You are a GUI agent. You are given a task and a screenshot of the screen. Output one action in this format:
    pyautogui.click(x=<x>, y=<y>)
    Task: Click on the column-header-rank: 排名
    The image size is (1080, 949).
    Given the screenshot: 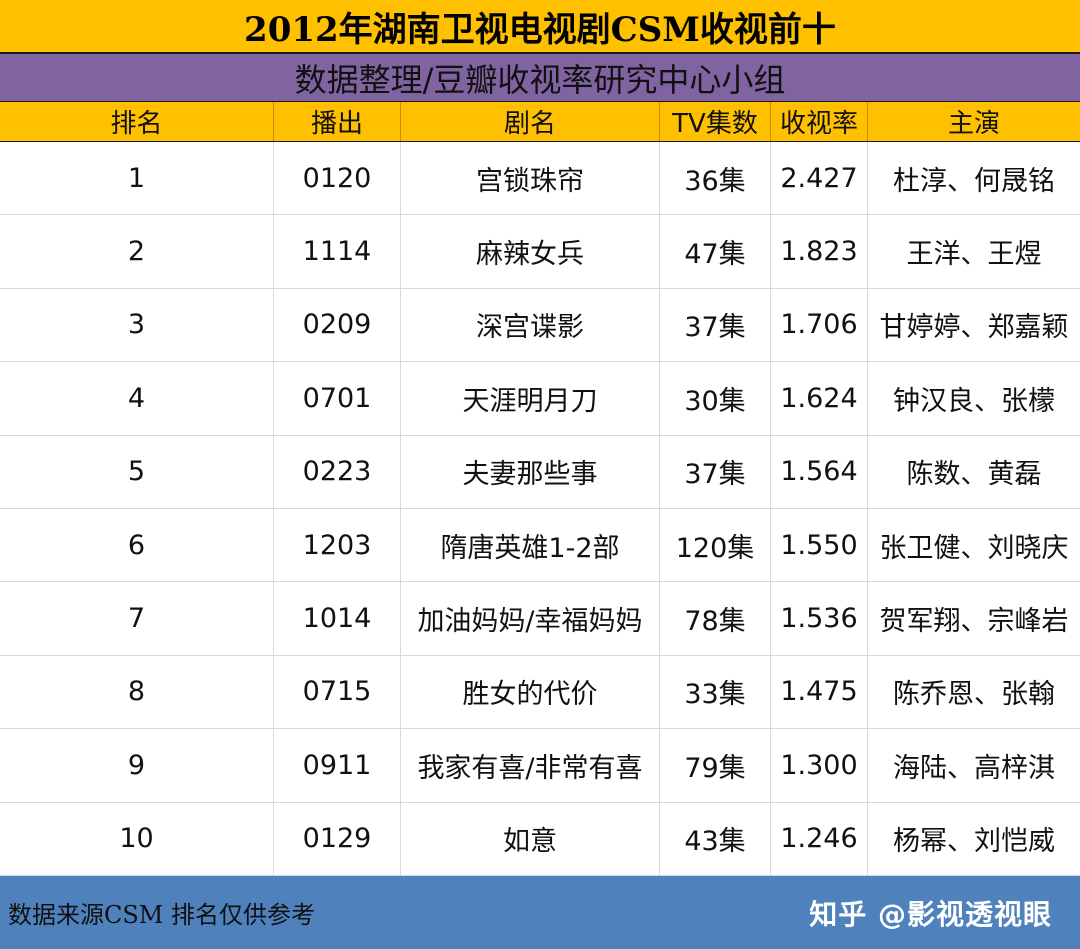 What is the action you would take?
    pyautogui.click(x=137, y=121)
    